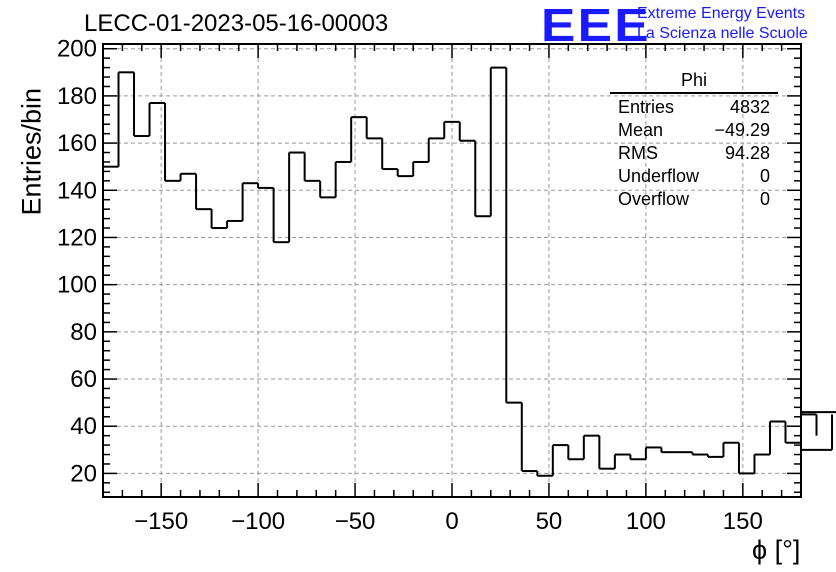 This screenshot has height=572, width=836. Describe the element at coordinates (742, 130) in the screenshot. I see `stats-value: −49.29` at that location.